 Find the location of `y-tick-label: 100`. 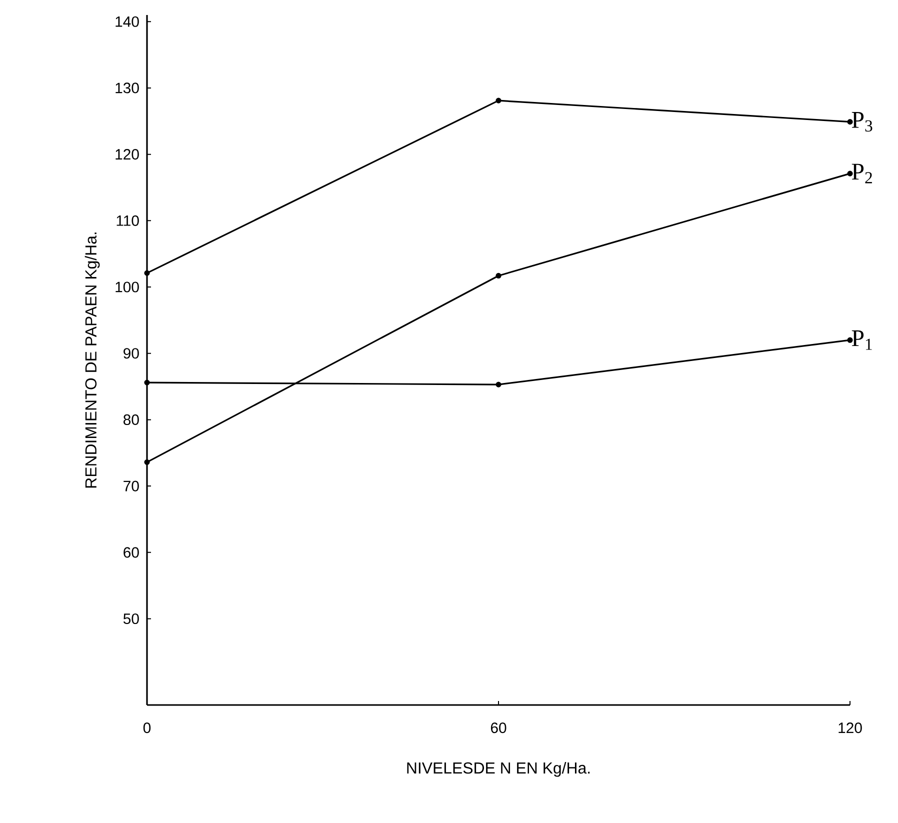

y-tick-label: 100 is located at coordinates (127, 287).